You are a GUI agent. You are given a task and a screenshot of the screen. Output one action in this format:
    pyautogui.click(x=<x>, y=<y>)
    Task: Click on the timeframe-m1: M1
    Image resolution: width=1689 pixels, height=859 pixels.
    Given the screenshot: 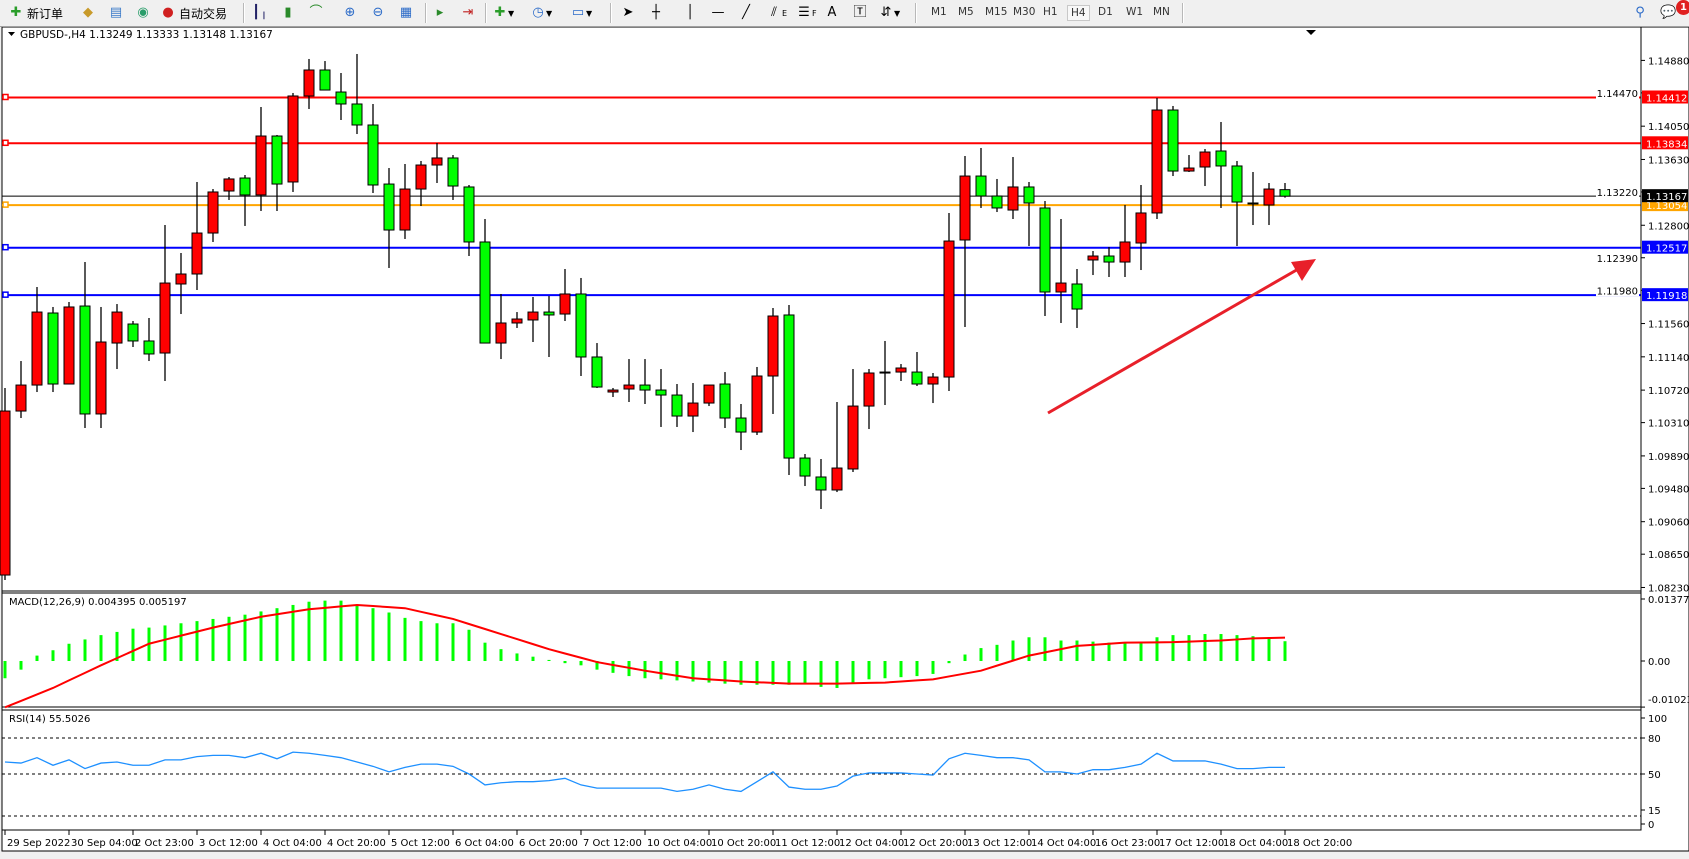 What is the action you would take?
    pyautogui.click(x=939, y=12)
    